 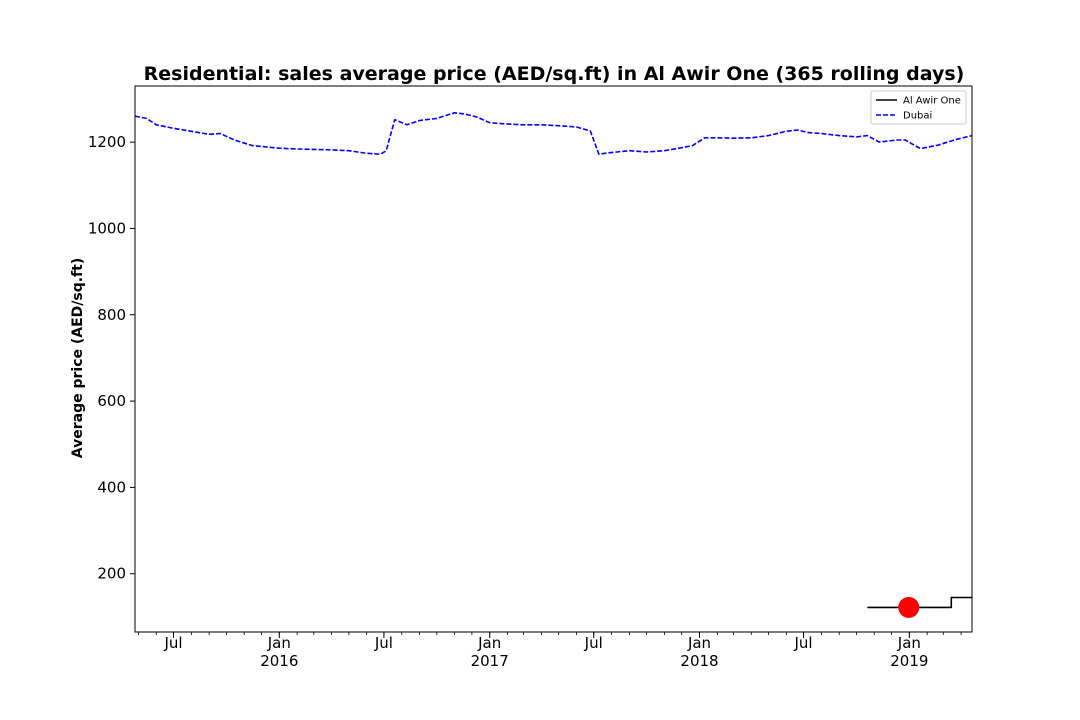 I want to click on y-axis-label: Average price (AED/sq.ft), so click(x=78, y=358).